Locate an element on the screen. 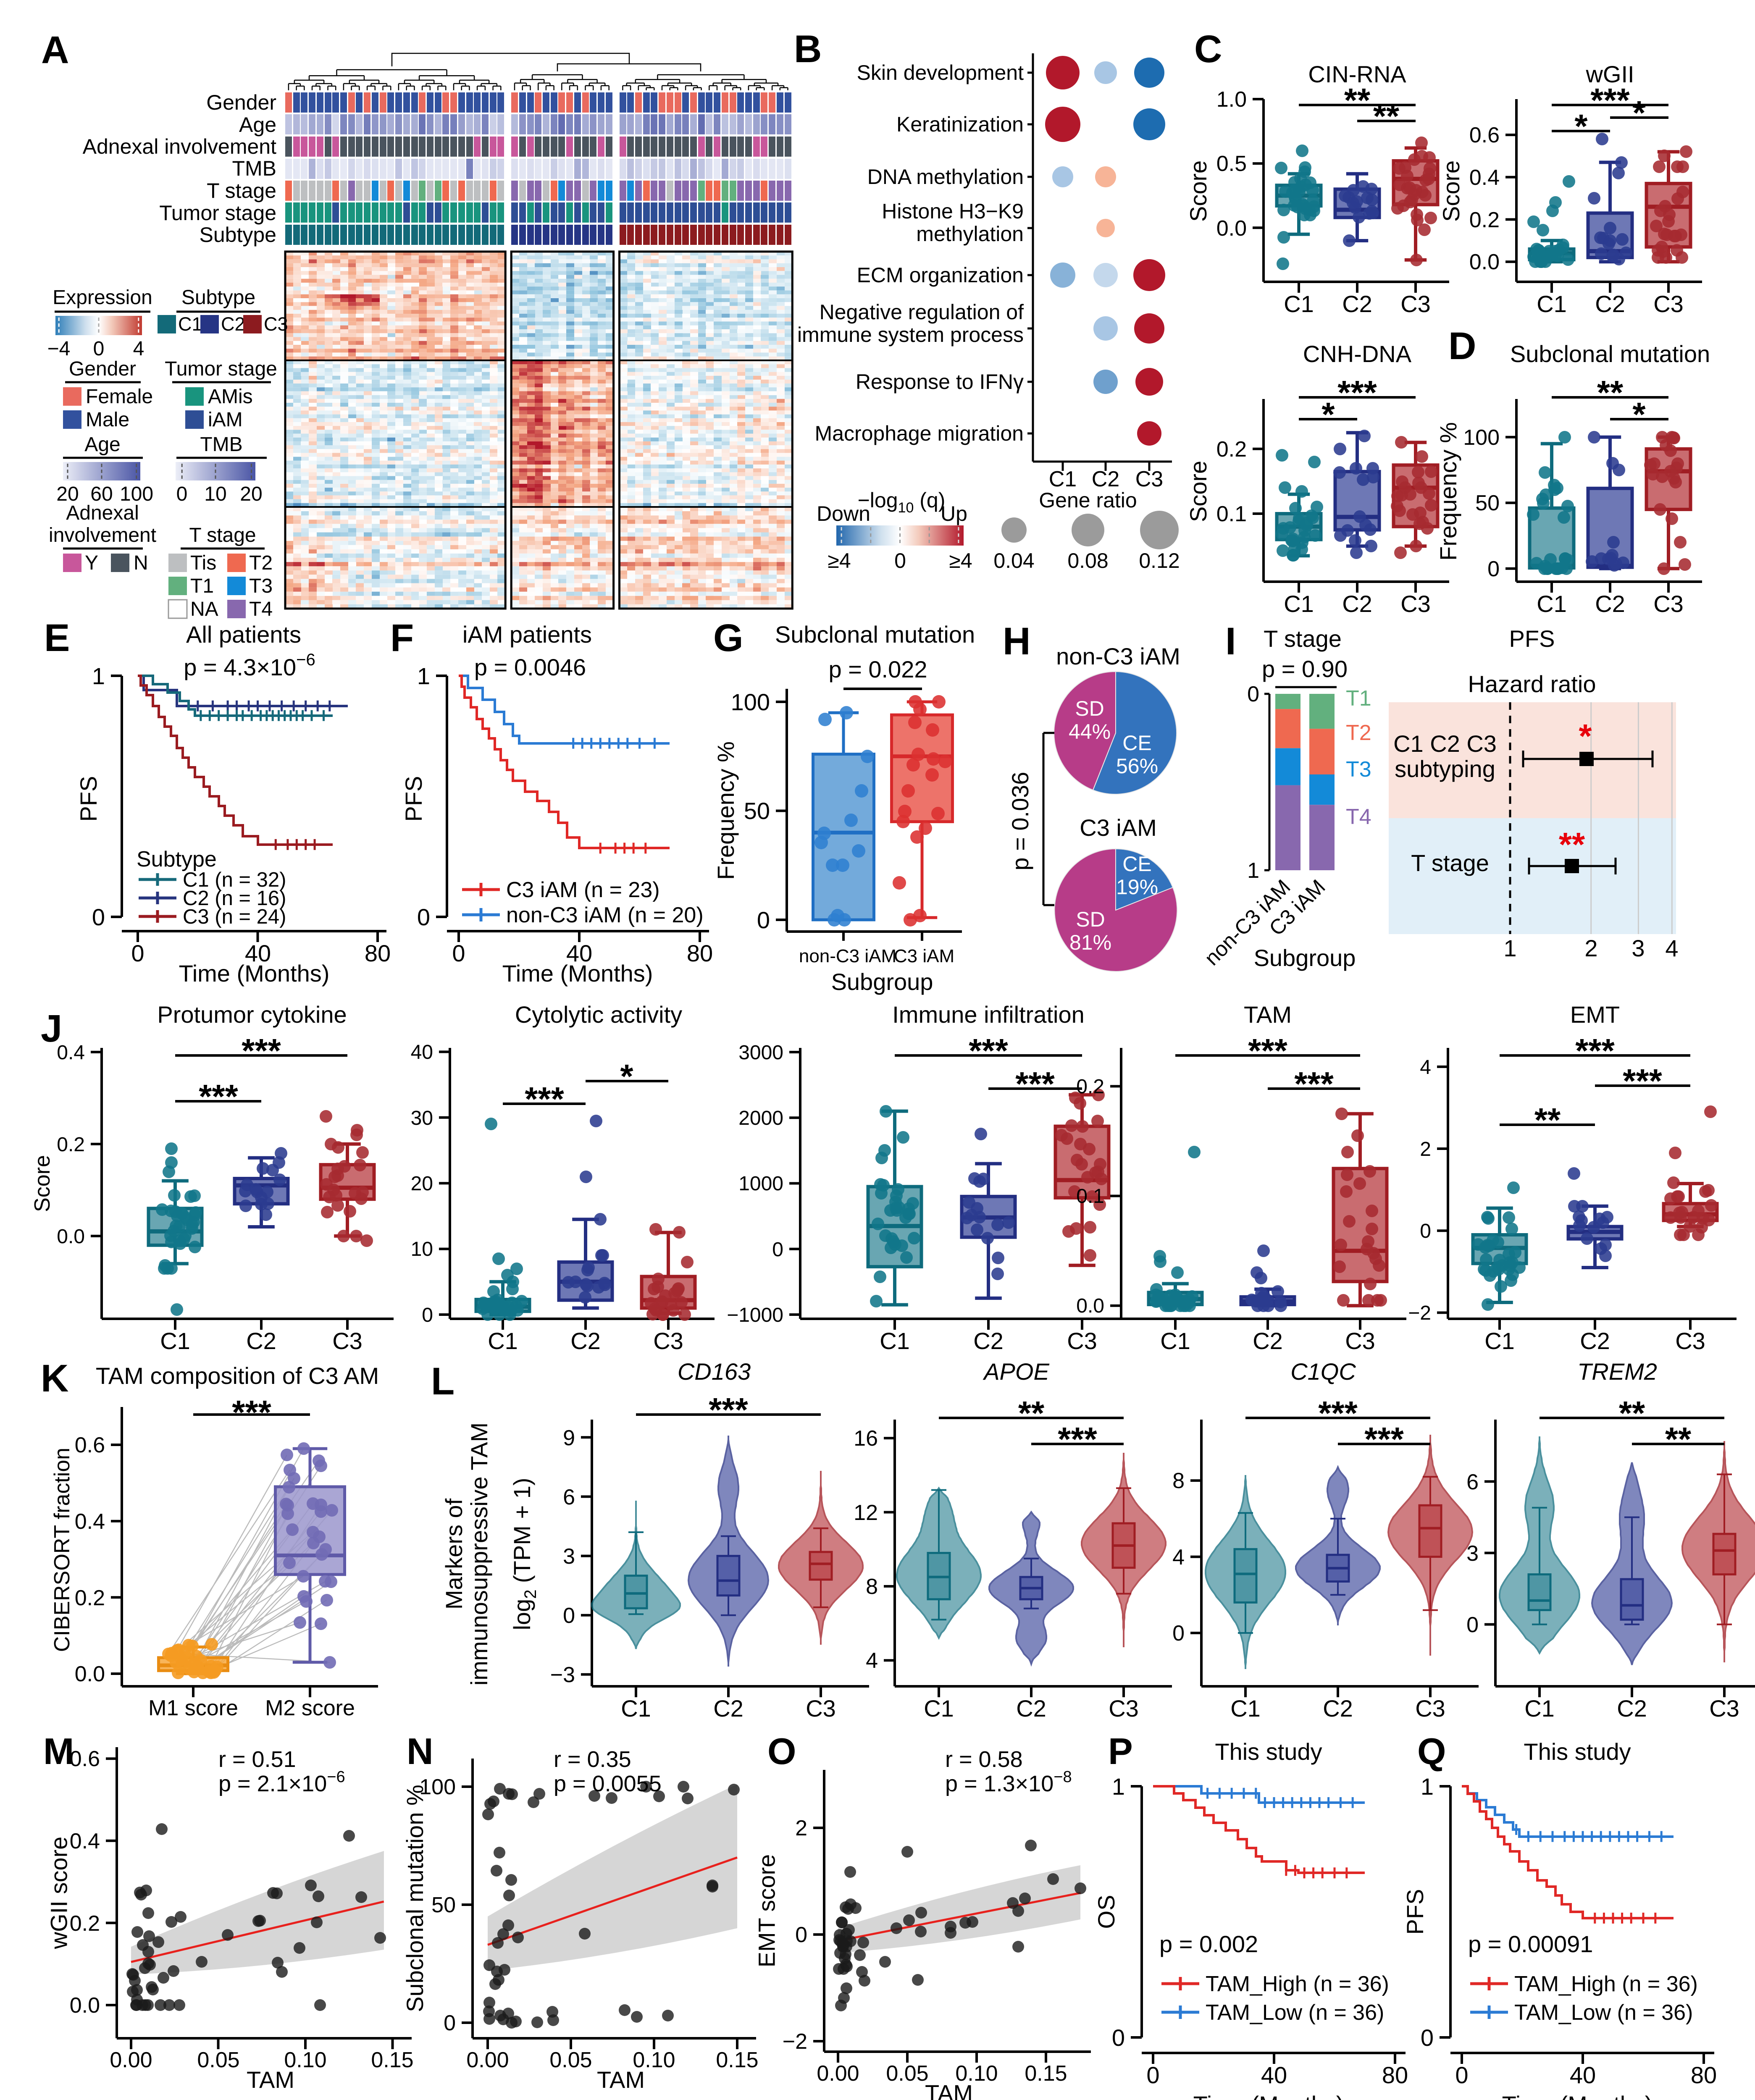 Image resolution: width=1755 pixels, height=2100 pixels. svg-text: log2 (TPM + 1) is located at coordinates (524, 1554).